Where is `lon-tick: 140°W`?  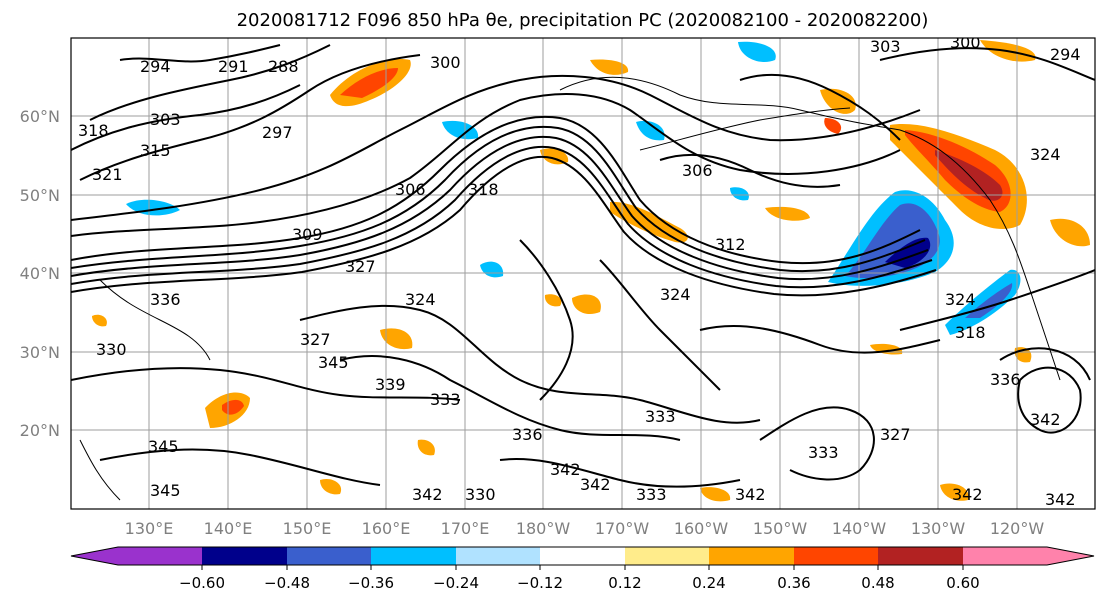 lon-tick: 140°W is located at coordinates (859, 528).